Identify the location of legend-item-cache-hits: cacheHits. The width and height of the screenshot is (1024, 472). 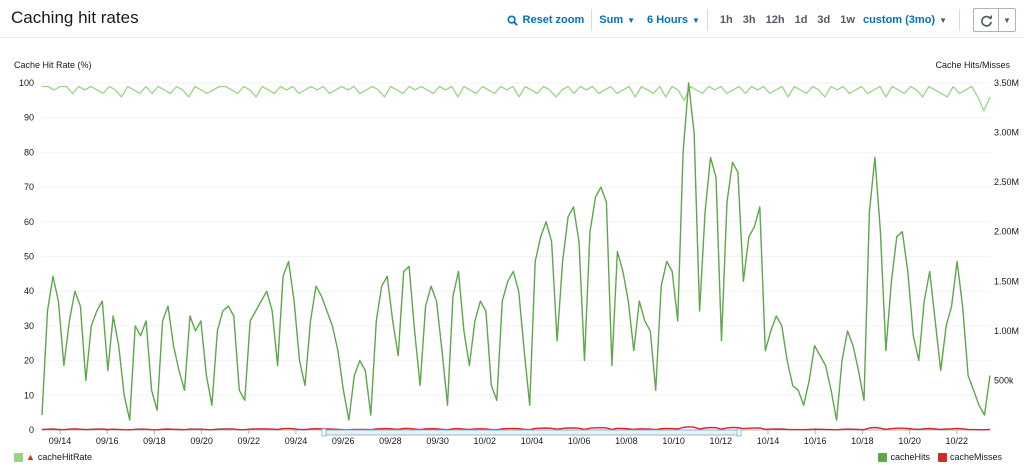
(904, 457).